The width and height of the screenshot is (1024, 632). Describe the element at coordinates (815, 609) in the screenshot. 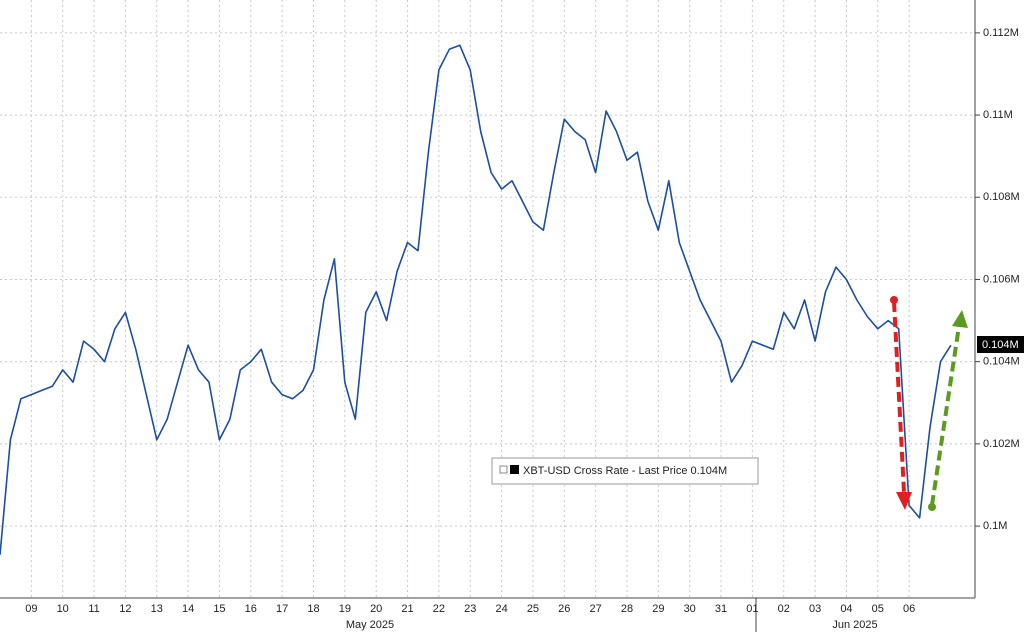

I see `x-tick-label: 03` at that location.